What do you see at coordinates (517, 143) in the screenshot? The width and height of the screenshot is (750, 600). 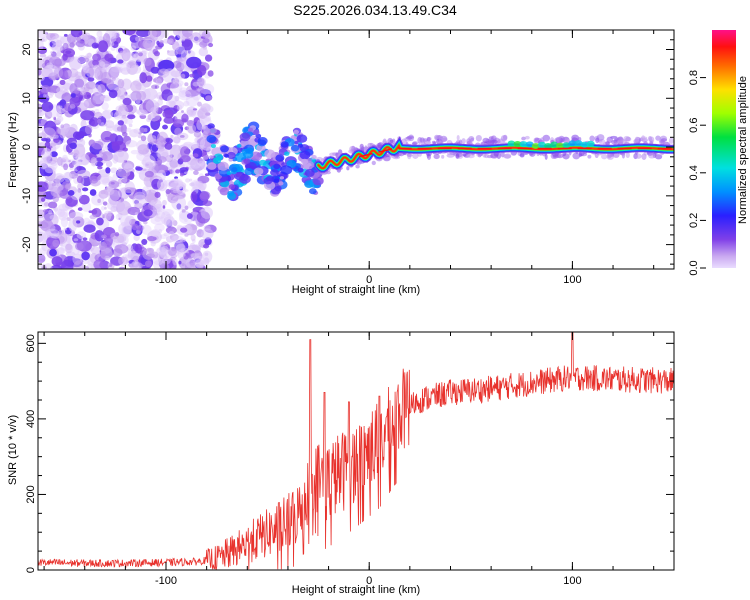 I see `line-blob` at bounding box center [517, 143].